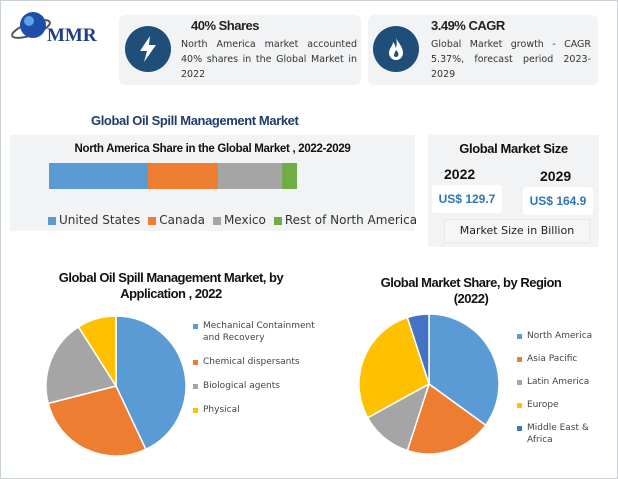 The height and width of the screenshot is (479, 618). What do you see at coordinates (471, 290) in the screenshot?
I see `region-chart-title: Global Market Share, by Region (2022)` at bounding box center [471, 290].